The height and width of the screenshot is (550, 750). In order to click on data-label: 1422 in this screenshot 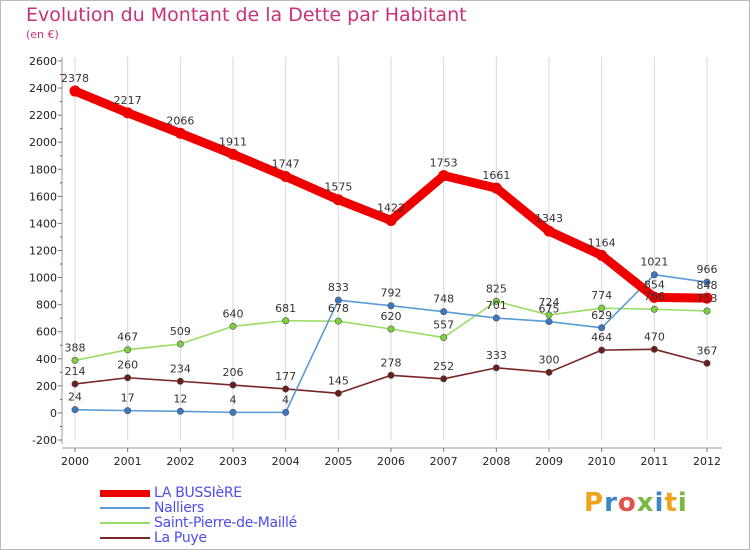, I will do `click(391, 207)`.